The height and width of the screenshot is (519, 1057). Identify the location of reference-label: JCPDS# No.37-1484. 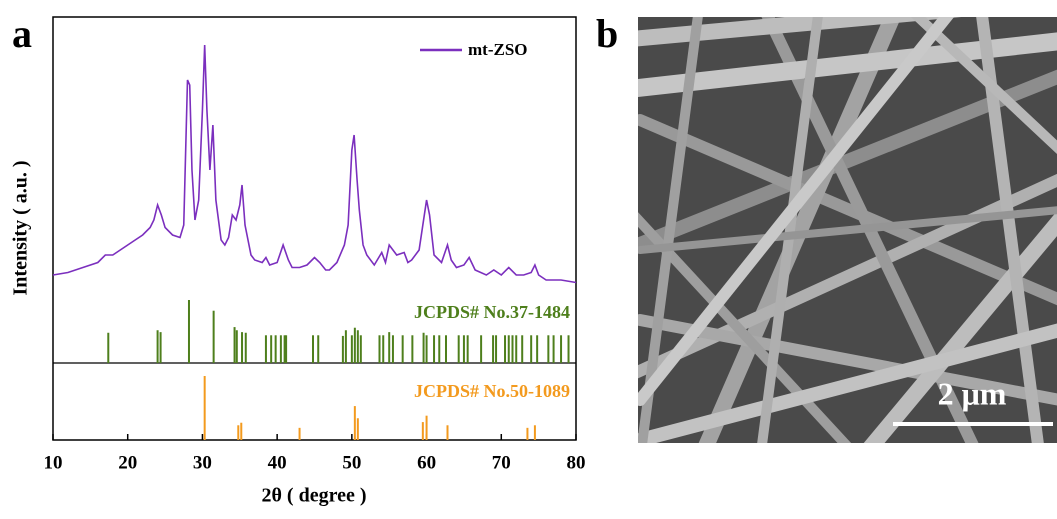
(492, 312).